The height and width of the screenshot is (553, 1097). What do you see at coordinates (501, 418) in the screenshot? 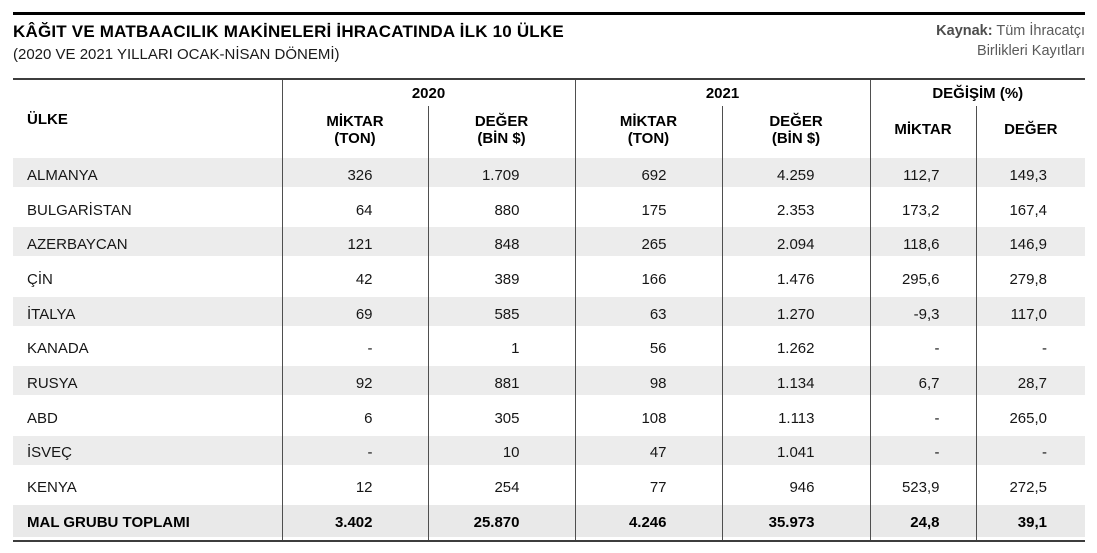
I see `value-cell: 305` at bounding box center [501, 418].